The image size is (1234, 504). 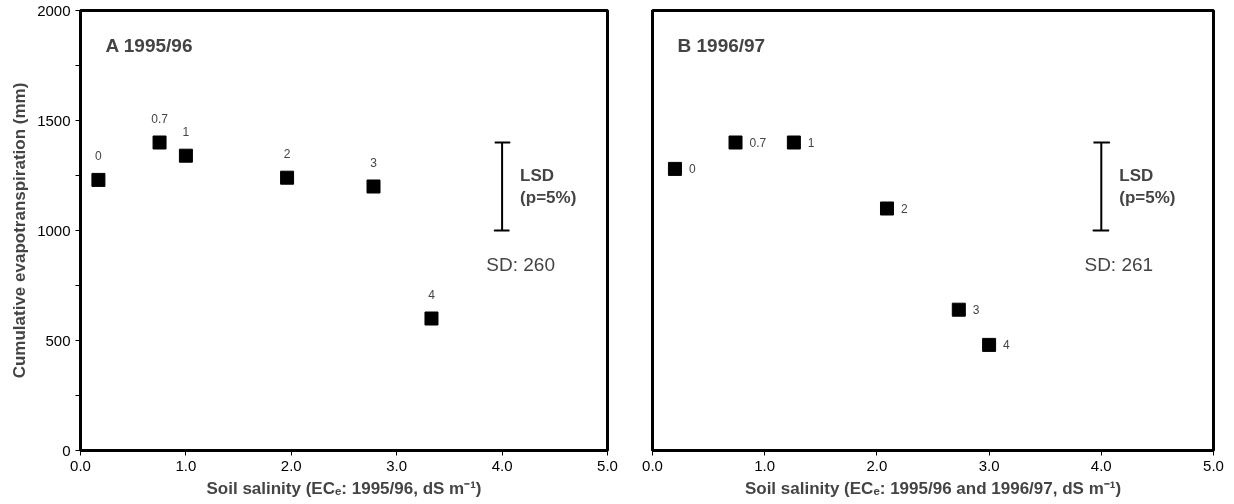 I want to click on y-tick-label: 2000, so click(x=54, y=10).